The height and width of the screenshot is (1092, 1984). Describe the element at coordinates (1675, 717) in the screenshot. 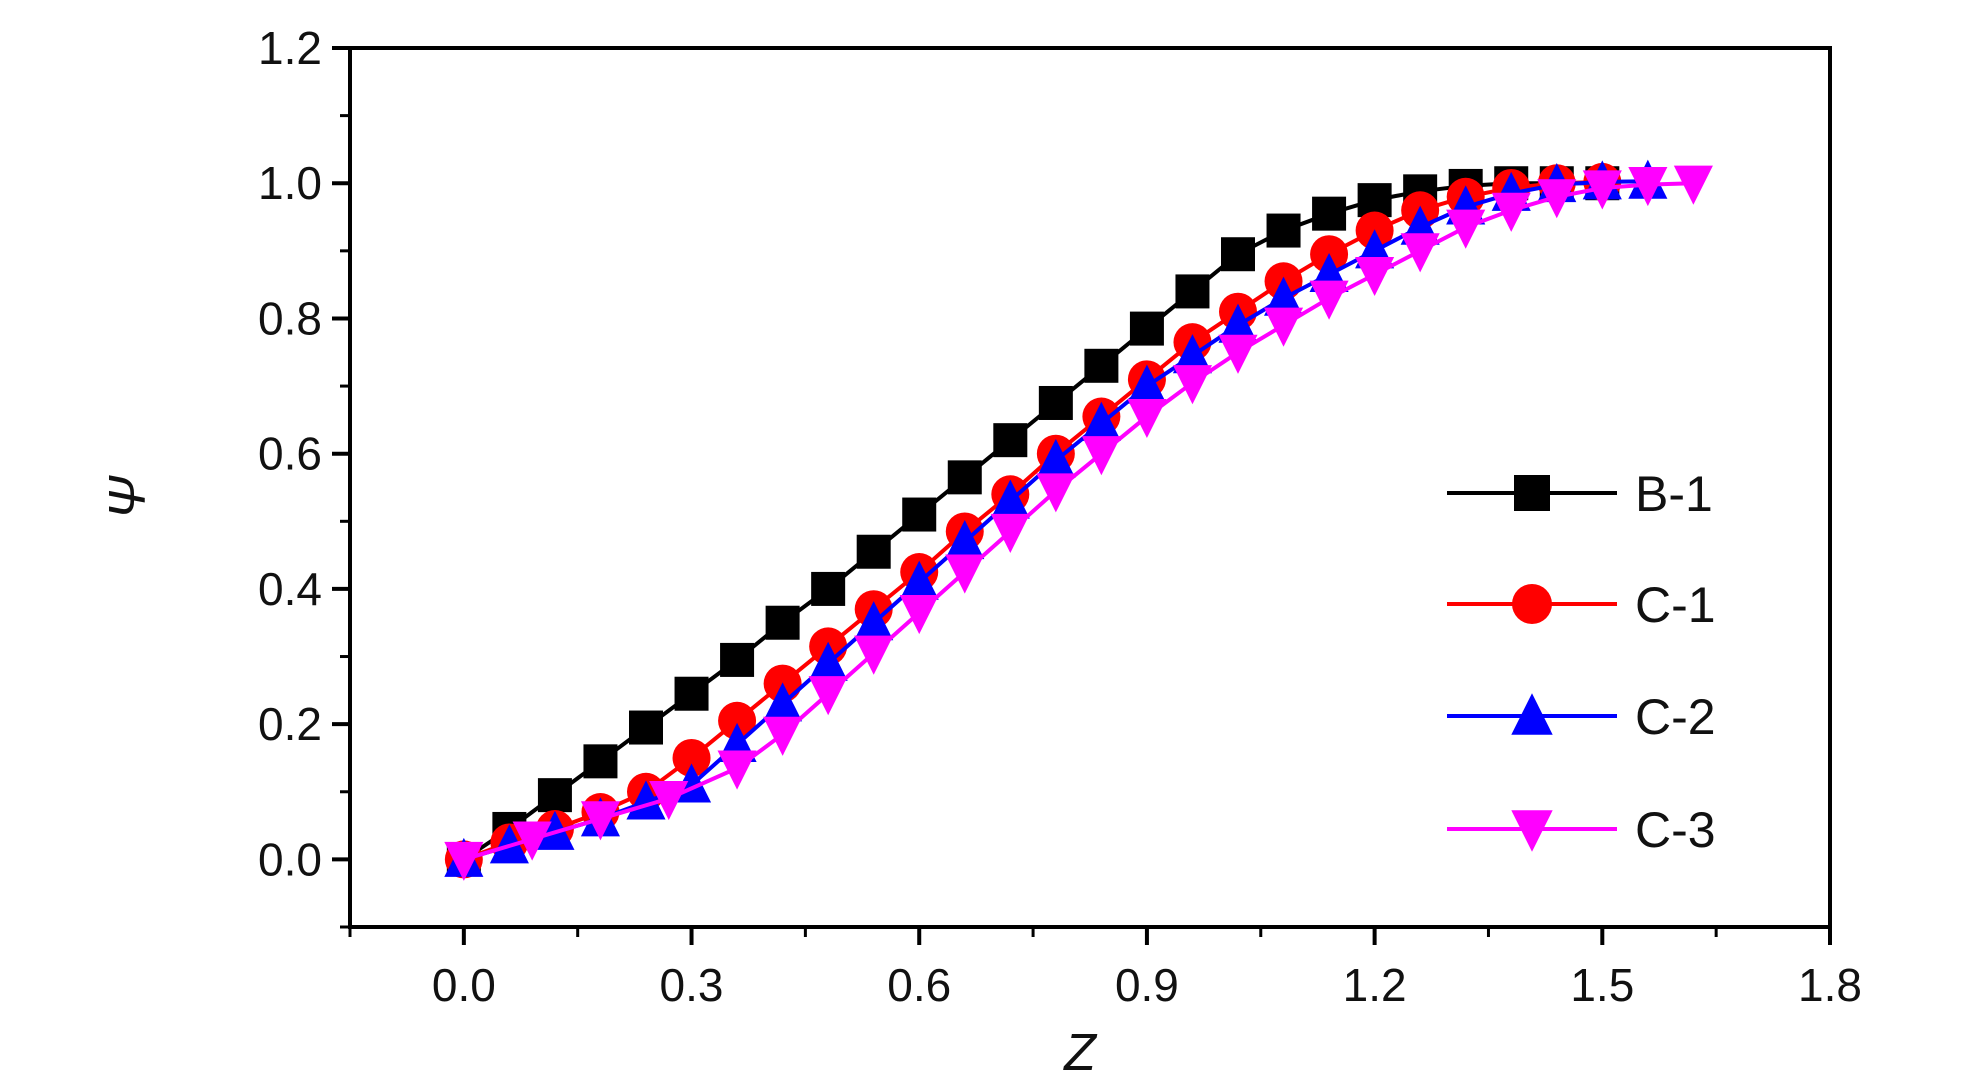

I see `legend-label-c-2: C-2` at that location.